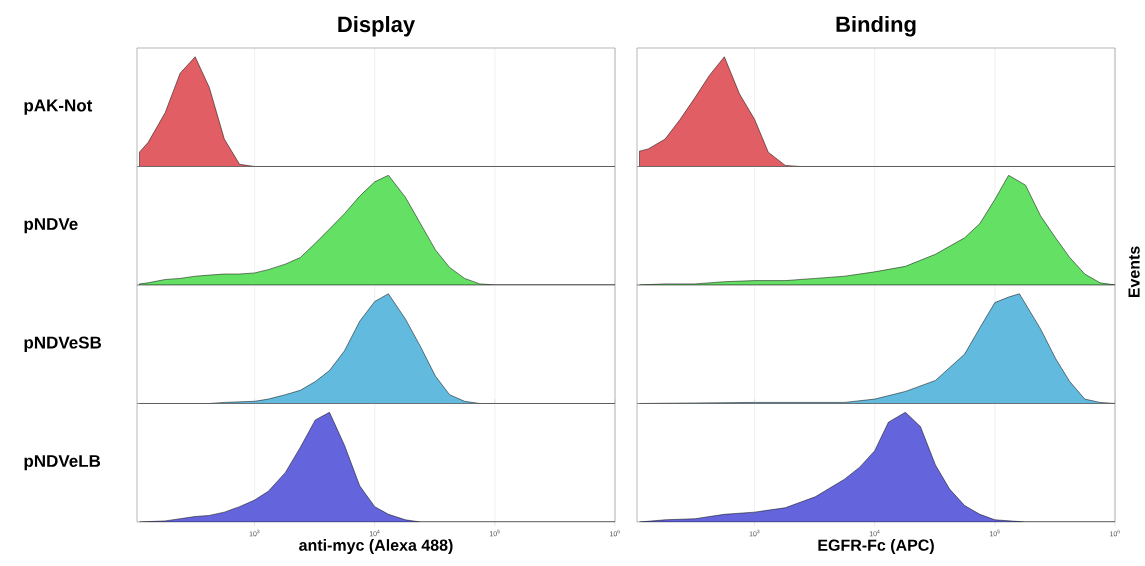 The height and width of the screenshot is (566, 1145). I want to click on y-axis-title: pNDVe, so click(51, 226).